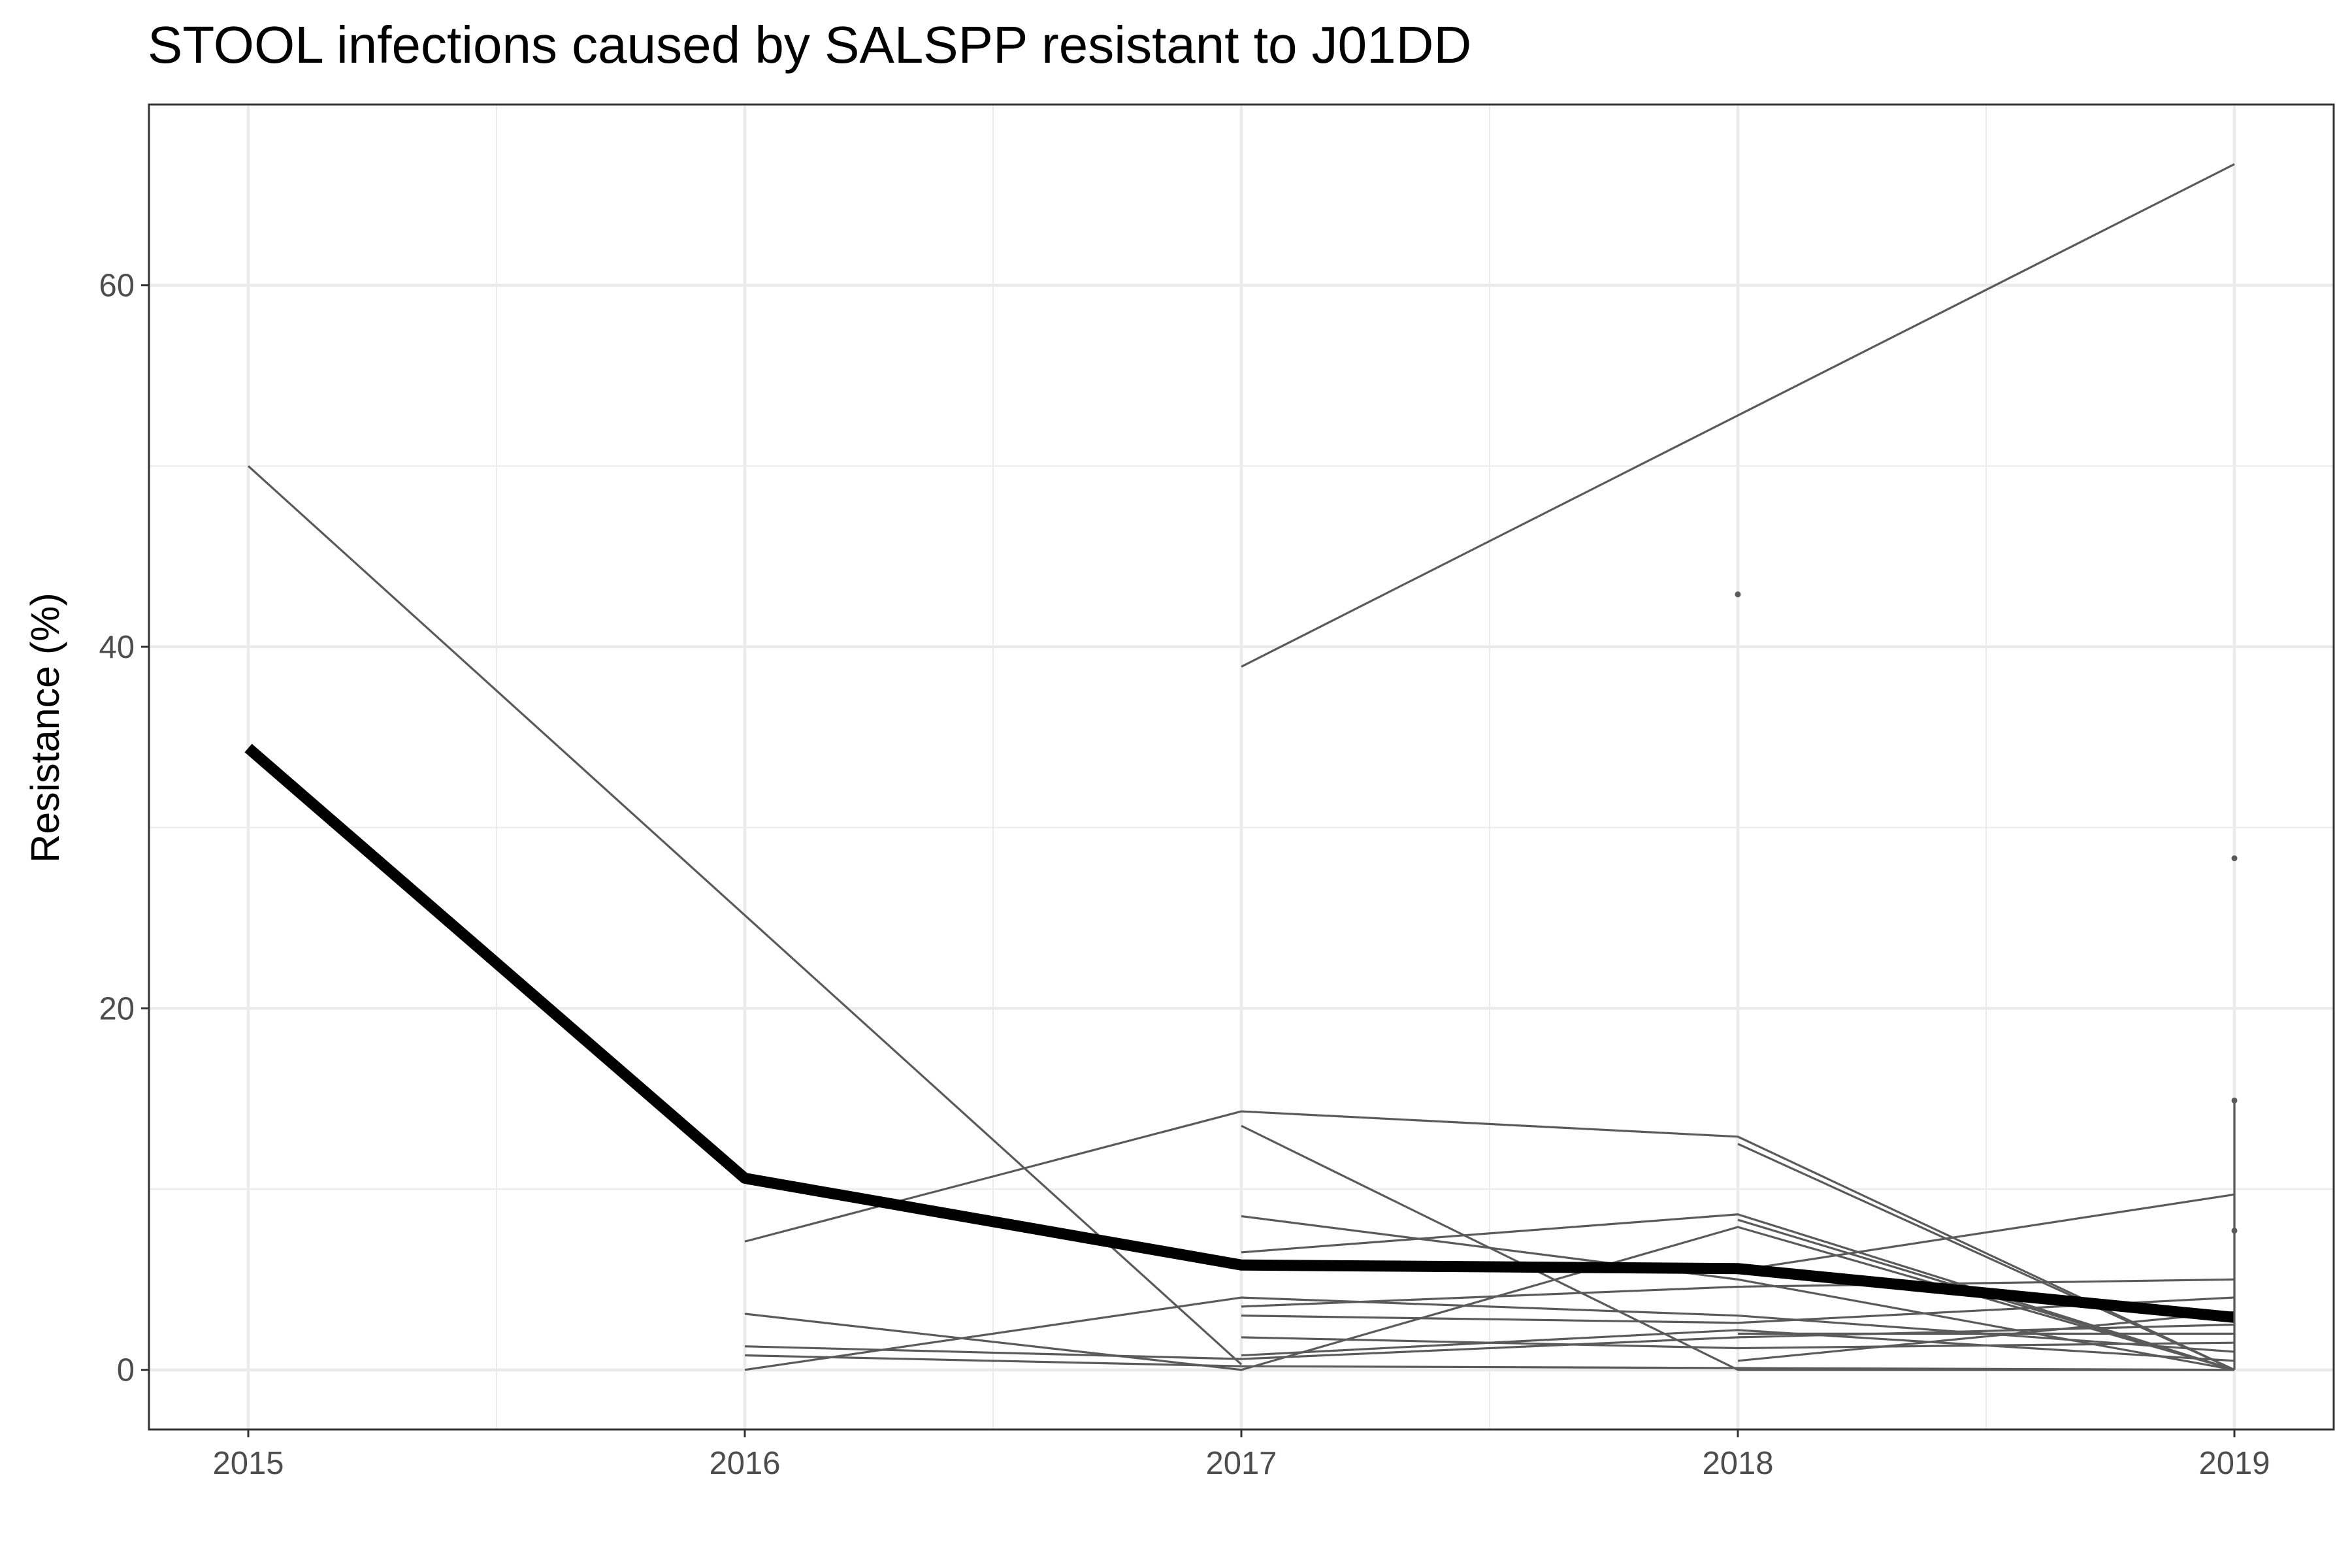  Describe the element at coordinates (1986, 980) in the screenshot. I see `points-layer` at that location.